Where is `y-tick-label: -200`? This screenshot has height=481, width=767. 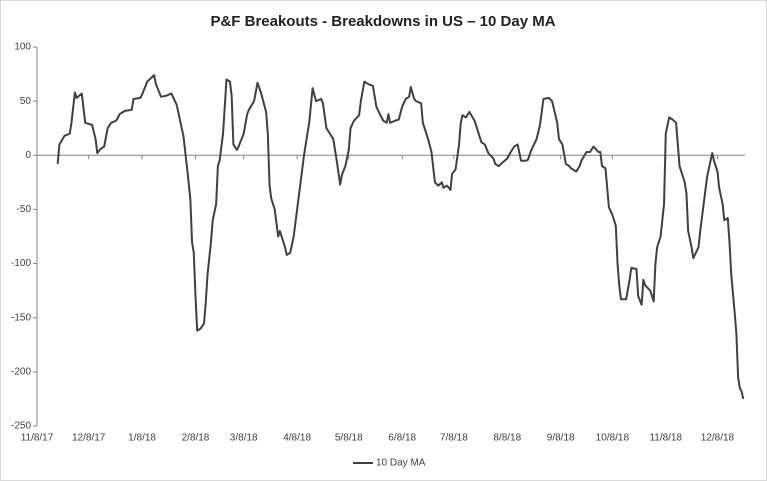 y-tick-label: -200 is located at coordinates (21, 371).